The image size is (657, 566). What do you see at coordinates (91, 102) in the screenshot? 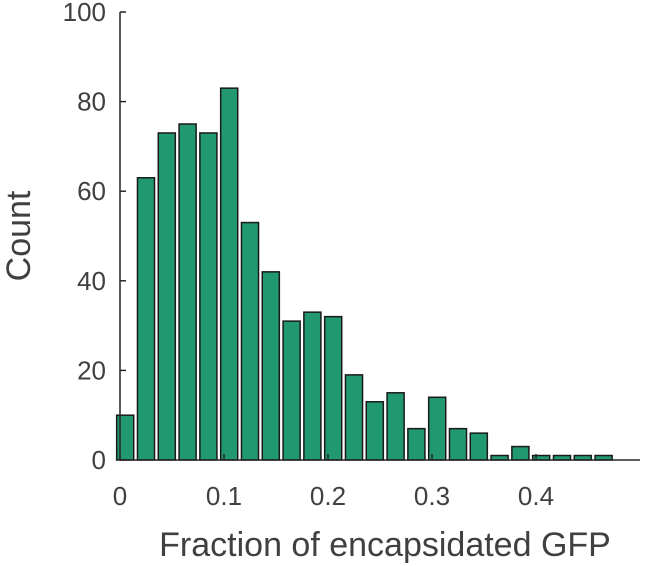
I see `y-tick-label: 80` at bounding box center [91, 102].